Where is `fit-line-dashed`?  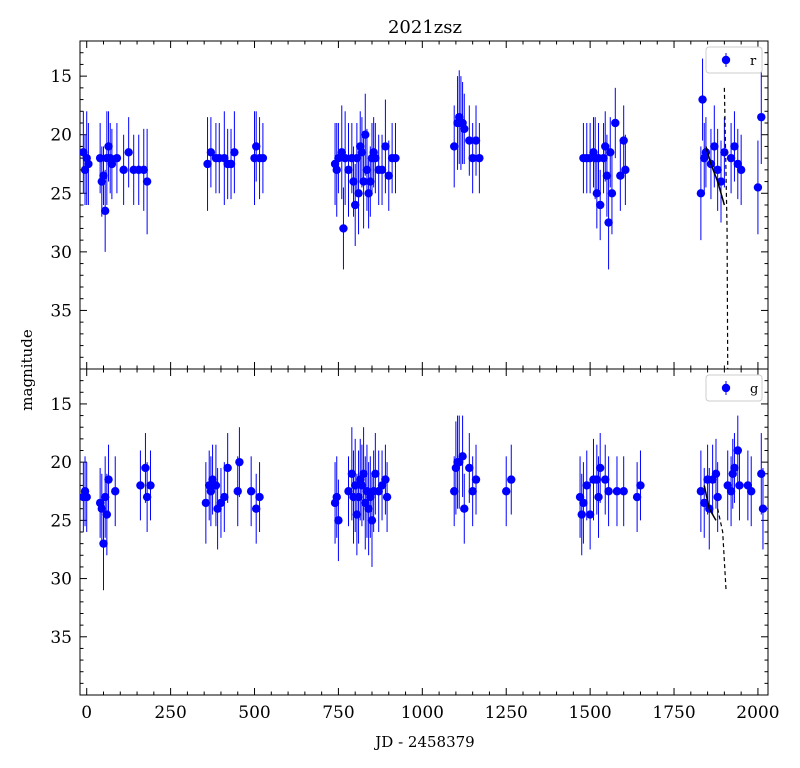 fit-line-dashed is located at coordinates (726, 228).